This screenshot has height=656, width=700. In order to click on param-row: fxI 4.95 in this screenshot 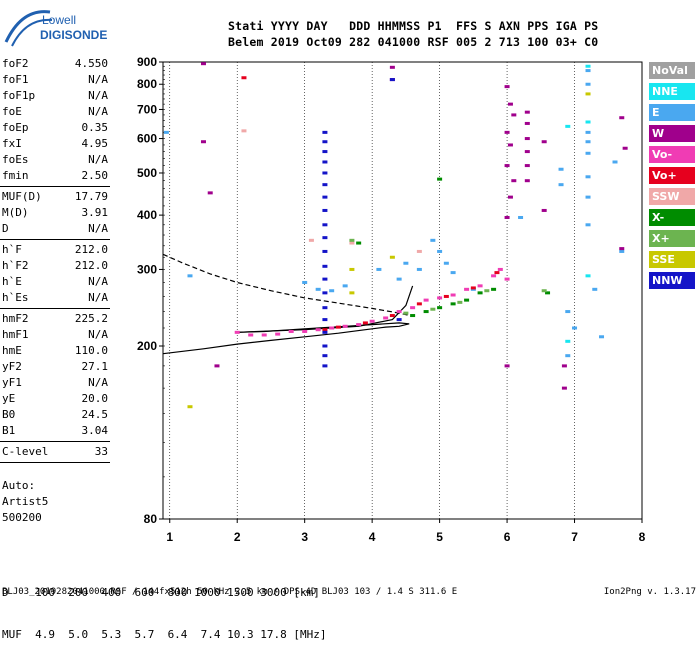, I will do `click(55, 144)`.